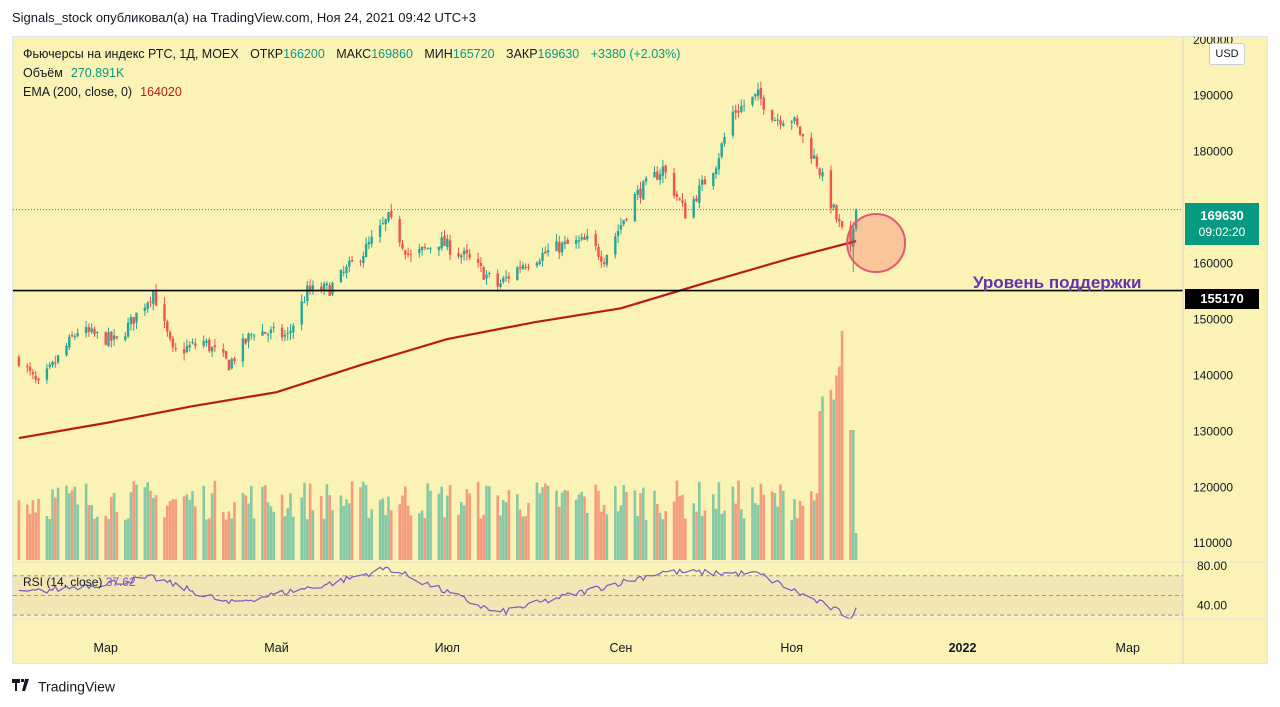 This screenshot has width=1280, height=707. Describe the element at coordinates (447, 648) in the screenshot. I see `time-axis-tick: Июл` at that location.